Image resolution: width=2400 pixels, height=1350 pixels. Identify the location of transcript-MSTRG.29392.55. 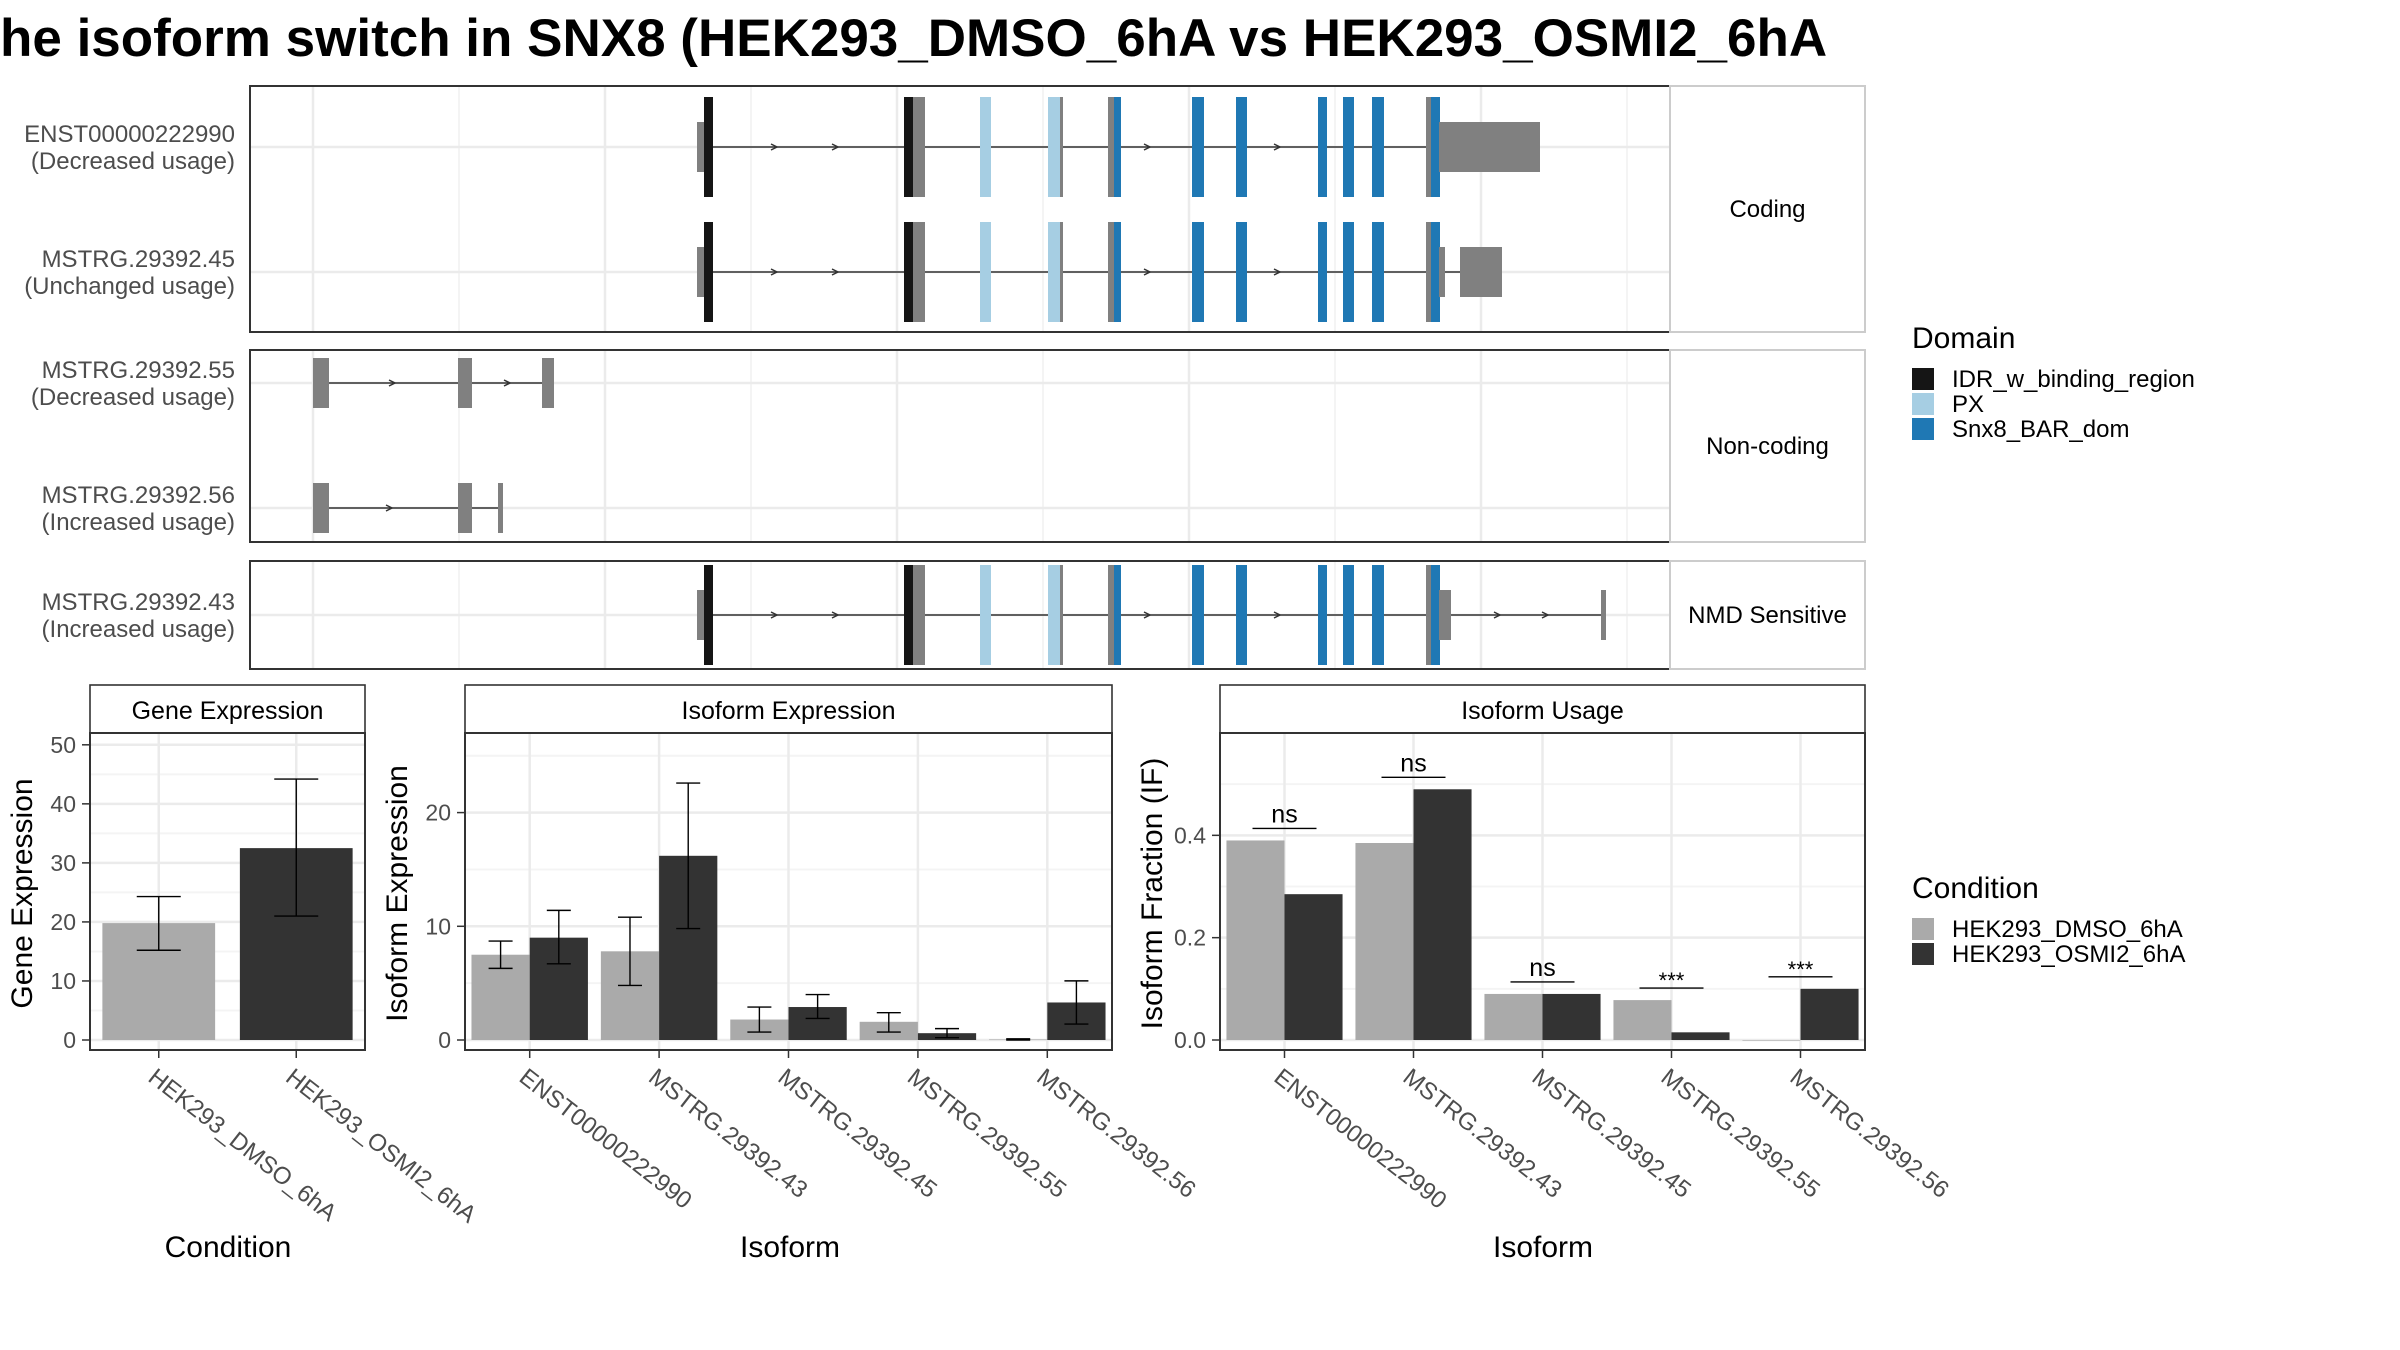
(433, 383).